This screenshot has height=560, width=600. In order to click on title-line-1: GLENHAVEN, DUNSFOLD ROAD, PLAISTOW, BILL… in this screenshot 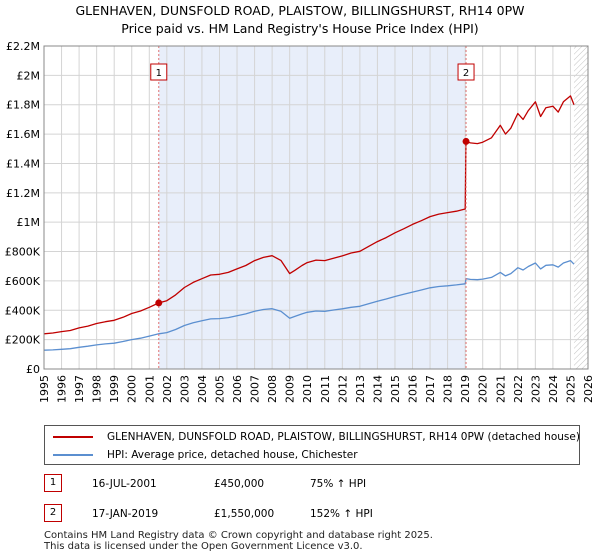, I will do `click(300, 10)`.